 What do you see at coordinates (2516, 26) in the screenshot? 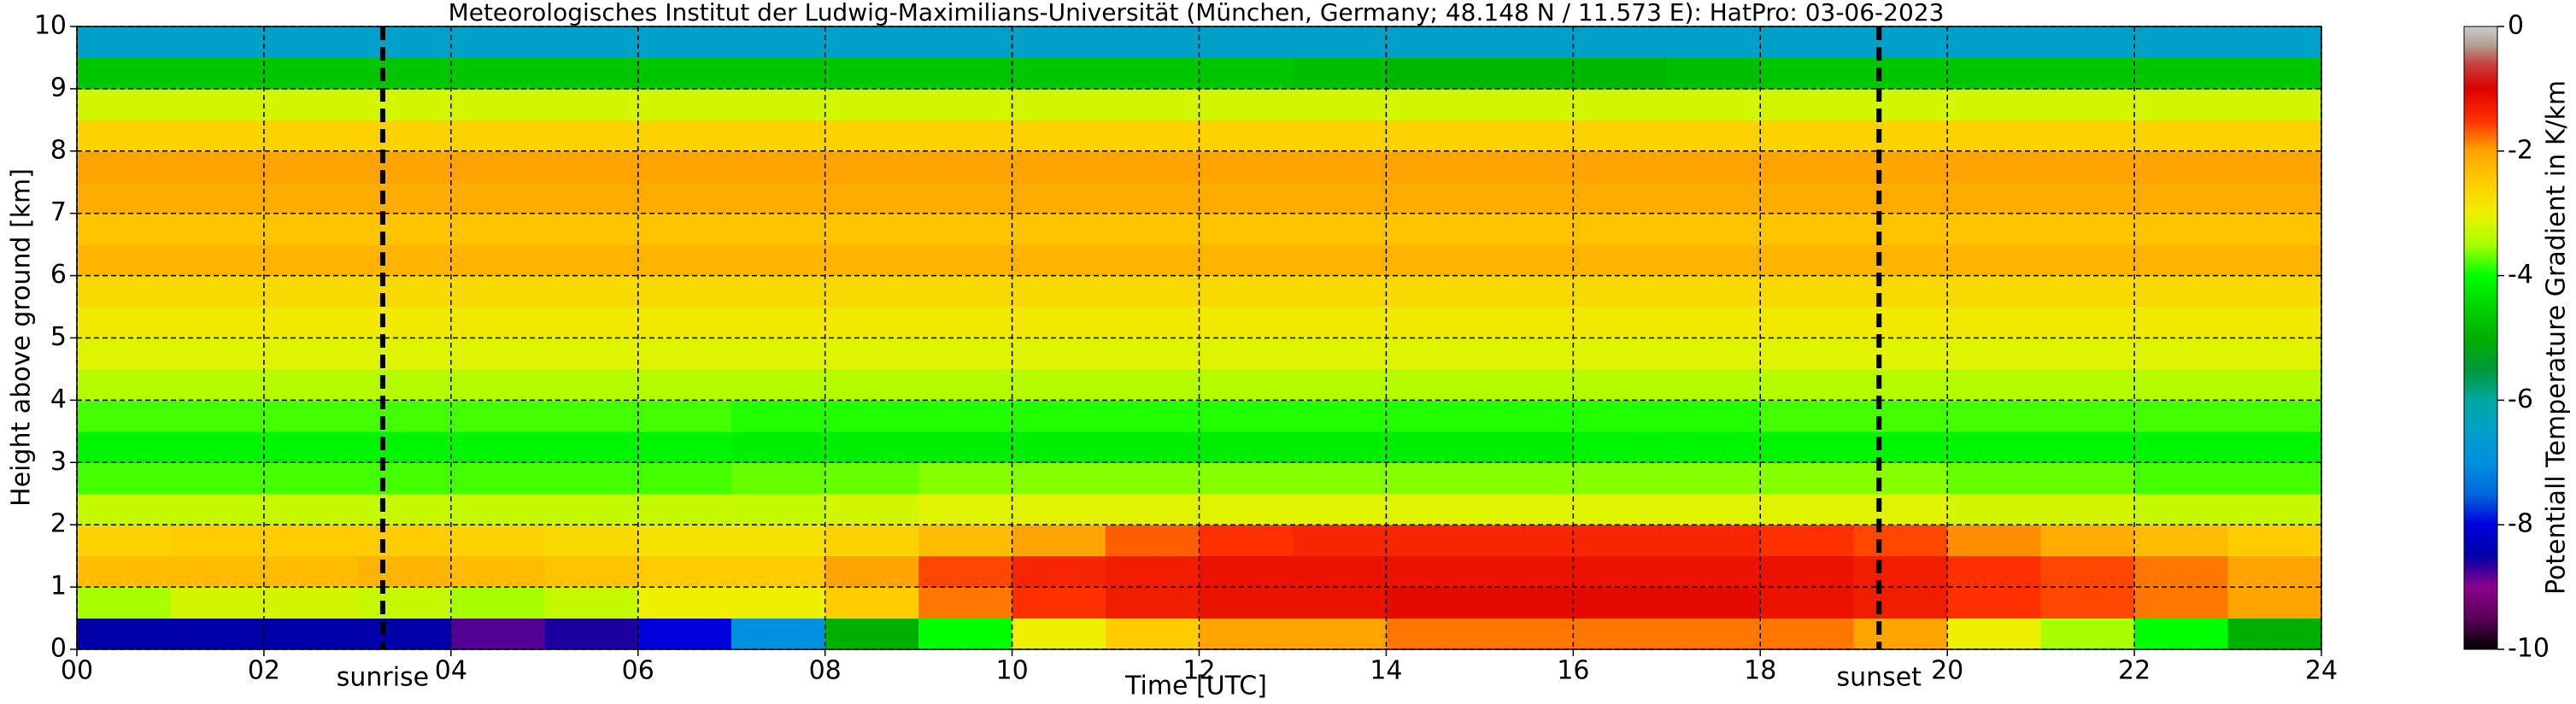
I see `colorbar-tick-label: 0` at bounding box center [2516, 26].